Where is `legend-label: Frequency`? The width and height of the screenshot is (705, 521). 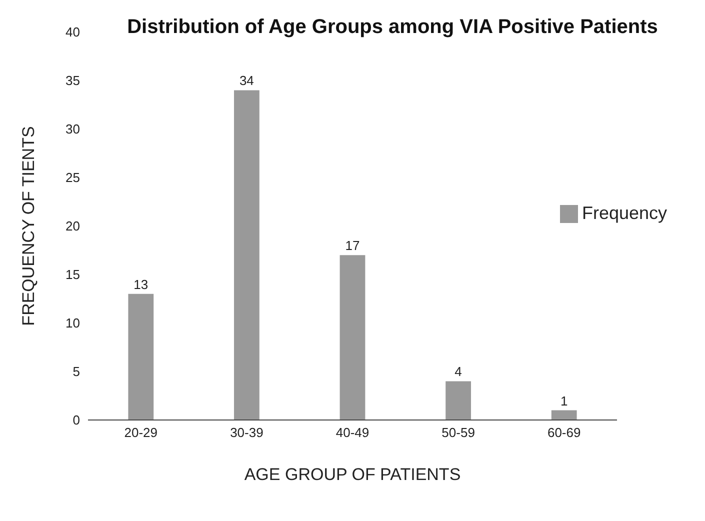 legend-label: Frequency is located at coordinates (624, 213).